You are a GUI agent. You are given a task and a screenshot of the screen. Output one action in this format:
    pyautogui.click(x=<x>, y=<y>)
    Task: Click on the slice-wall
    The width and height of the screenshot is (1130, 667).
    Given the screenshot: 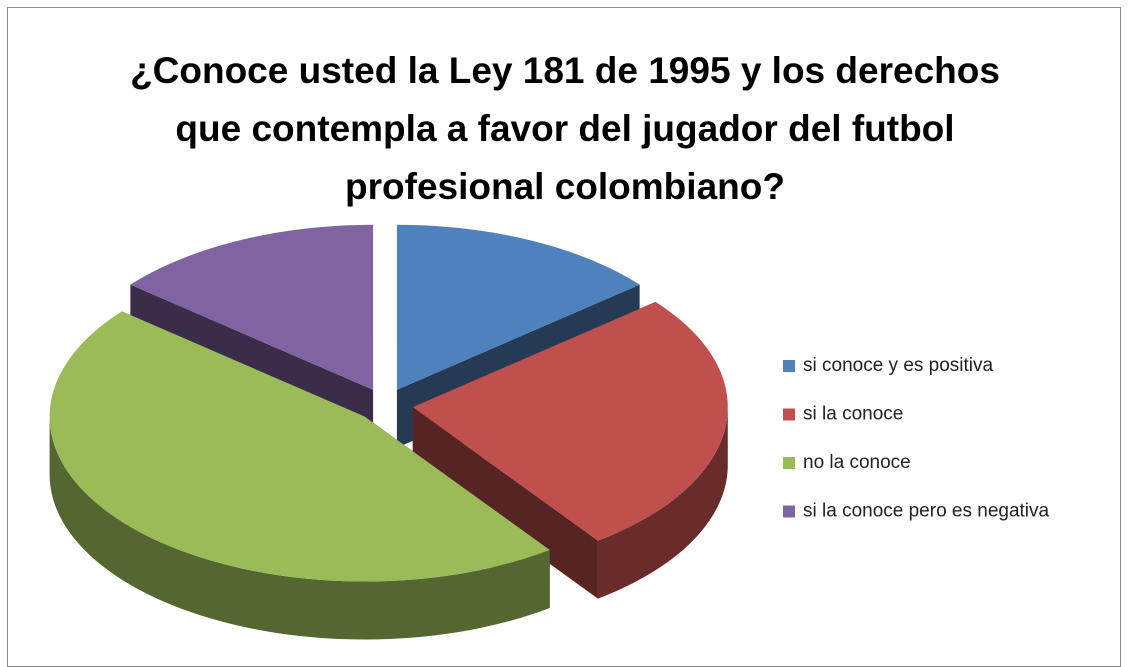 What is the action you would take?
    pyautogui.click(x=505, y=503)
    